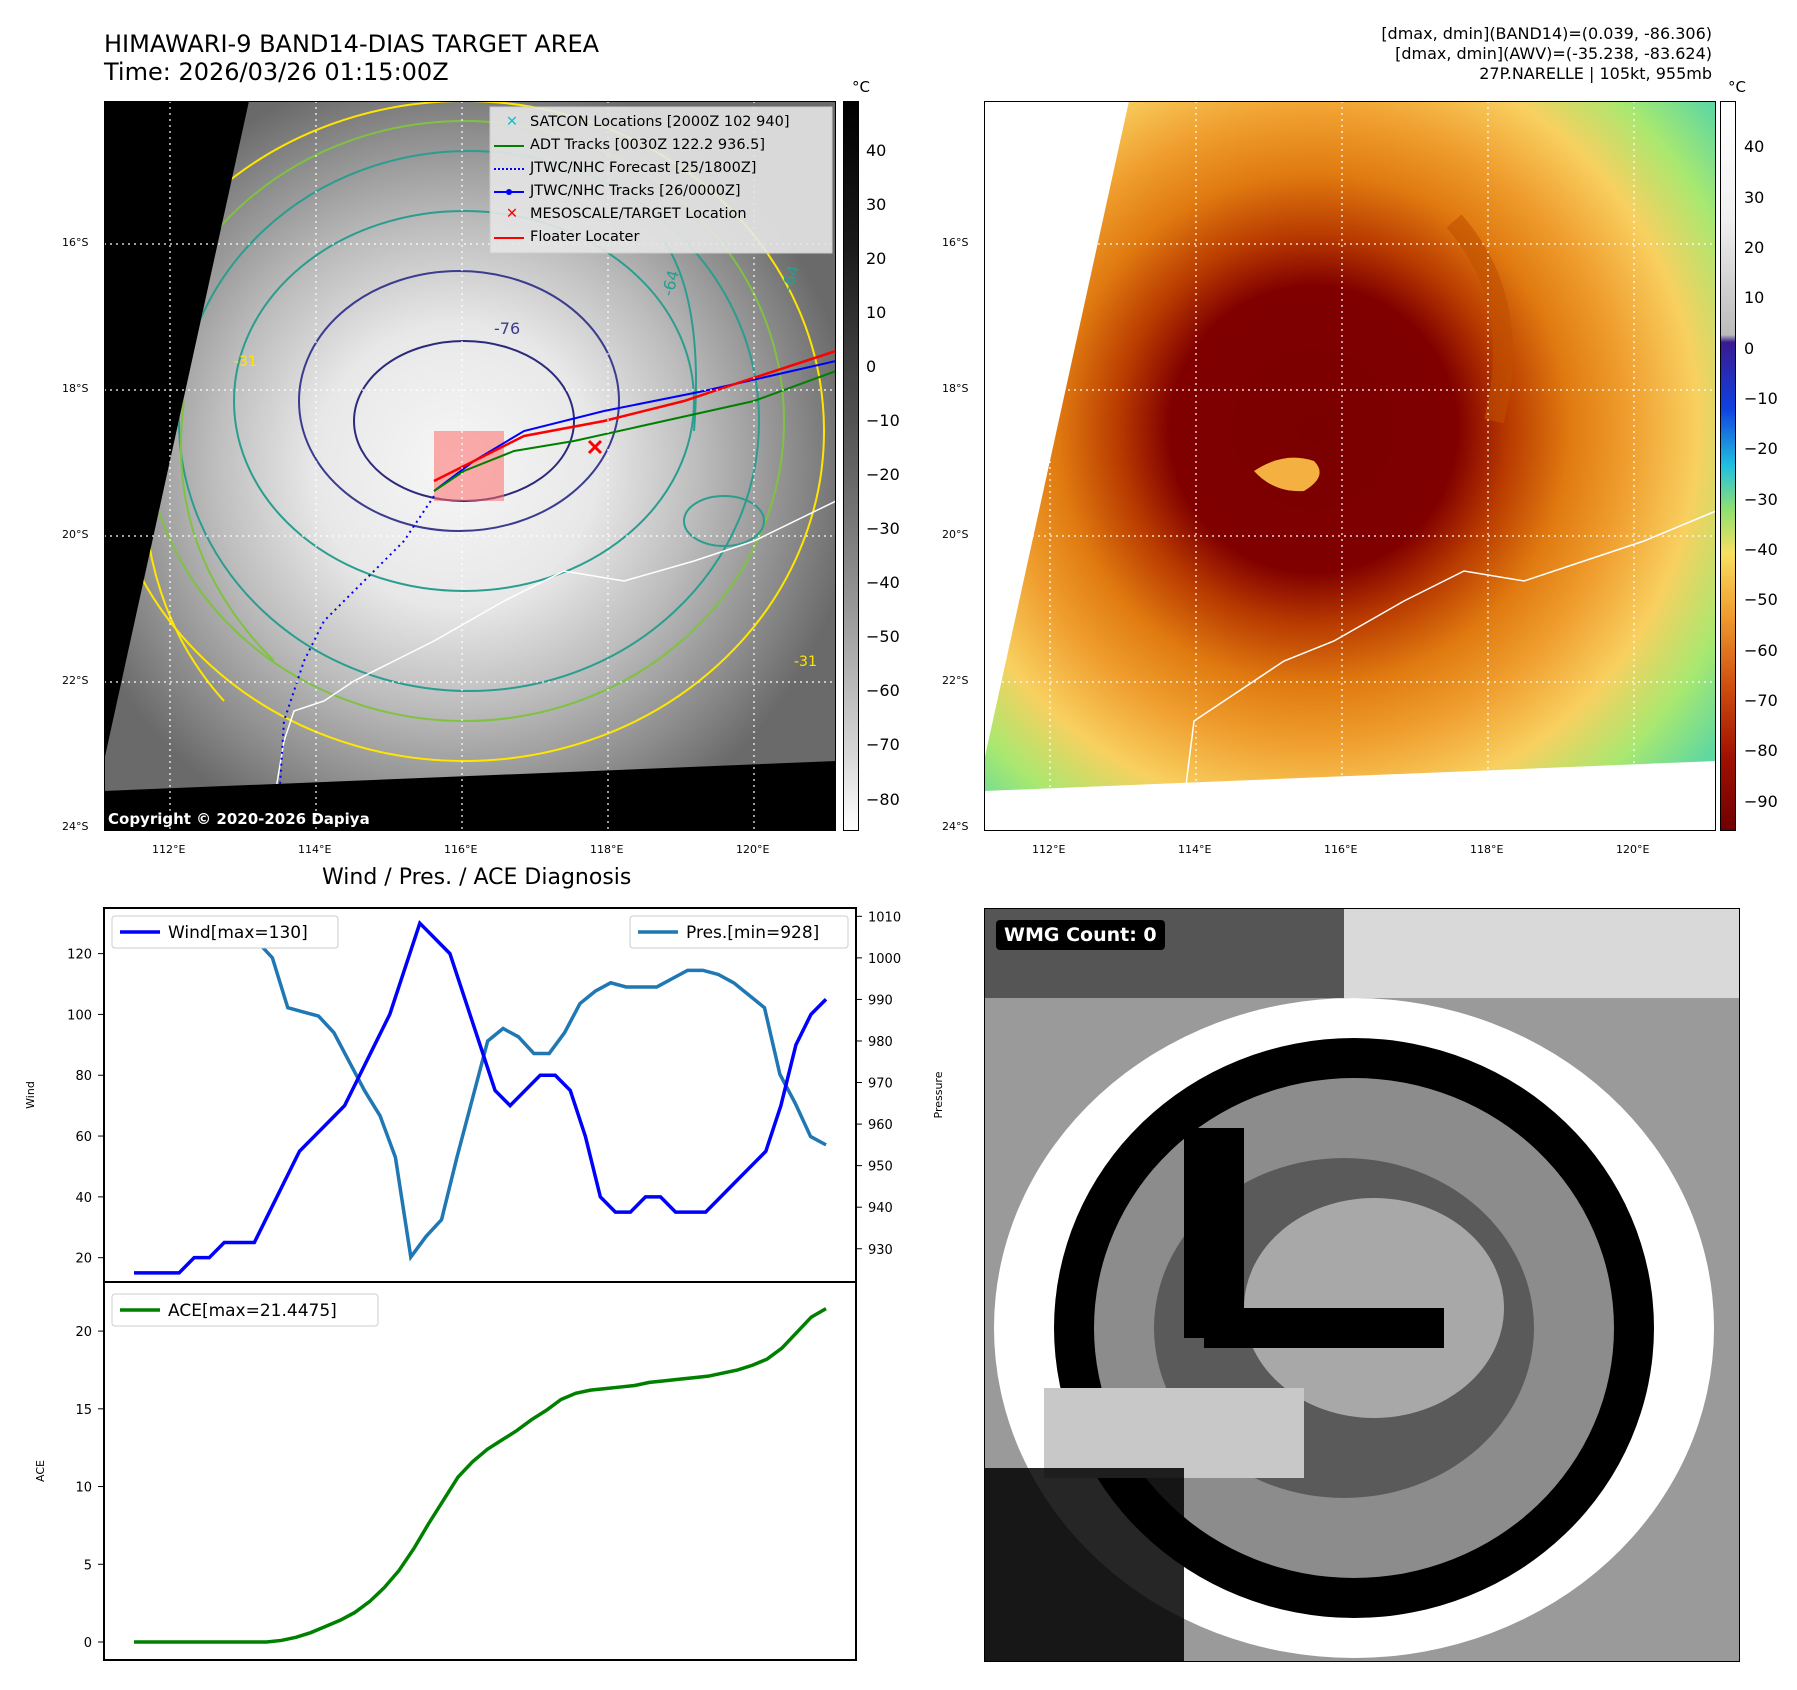 The height and width of the screenshot is (1690, 1797). What do you see at coordinates (238, 933) in the screenshot?
I see `wind-legend-label: Wind[max=130]` at bounding box center [238, 933].